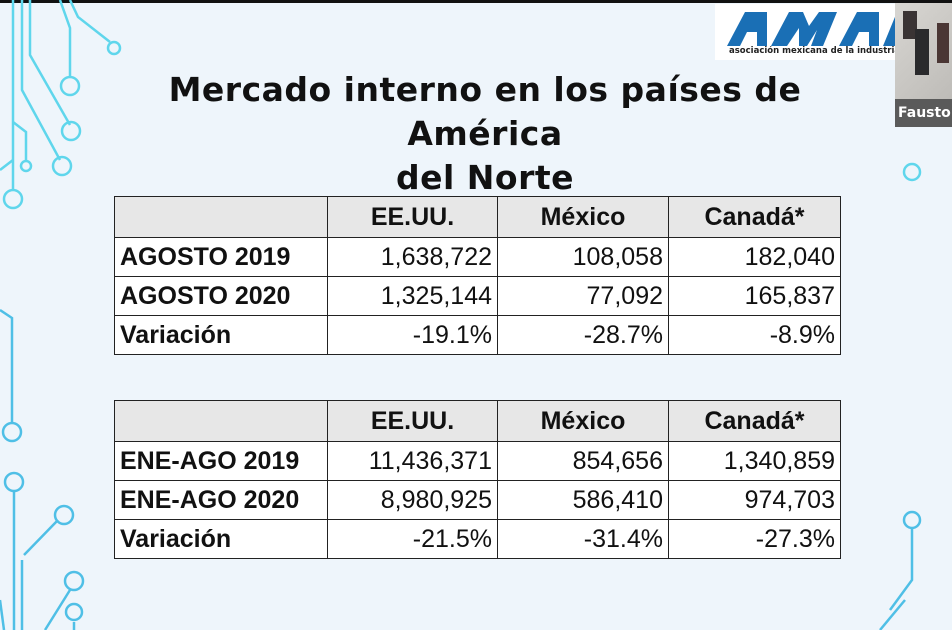  Describe the element at coordinates (754, 500) in the screenshot. I see `cell: 974,703` at that location.